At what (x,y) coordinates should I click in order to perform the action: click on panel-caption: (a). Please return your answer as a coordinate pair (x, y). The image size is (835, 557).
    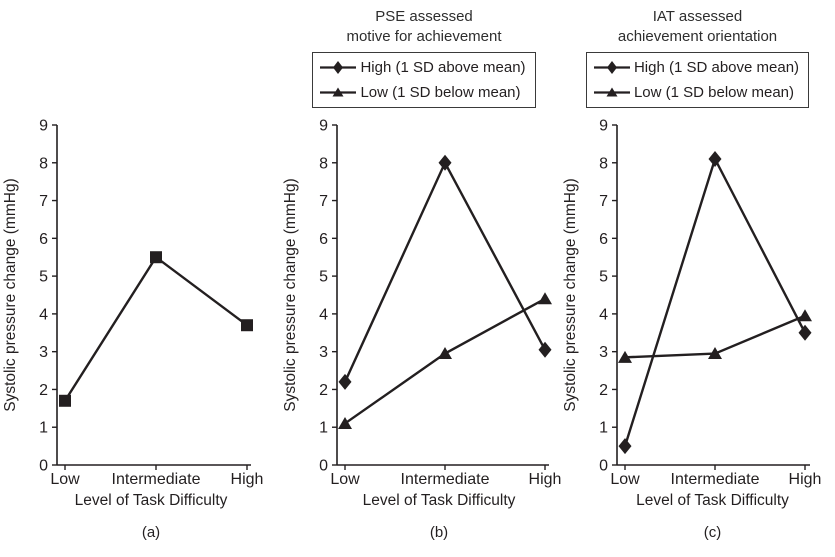
    Looking at the image, I should click on (151, 532).